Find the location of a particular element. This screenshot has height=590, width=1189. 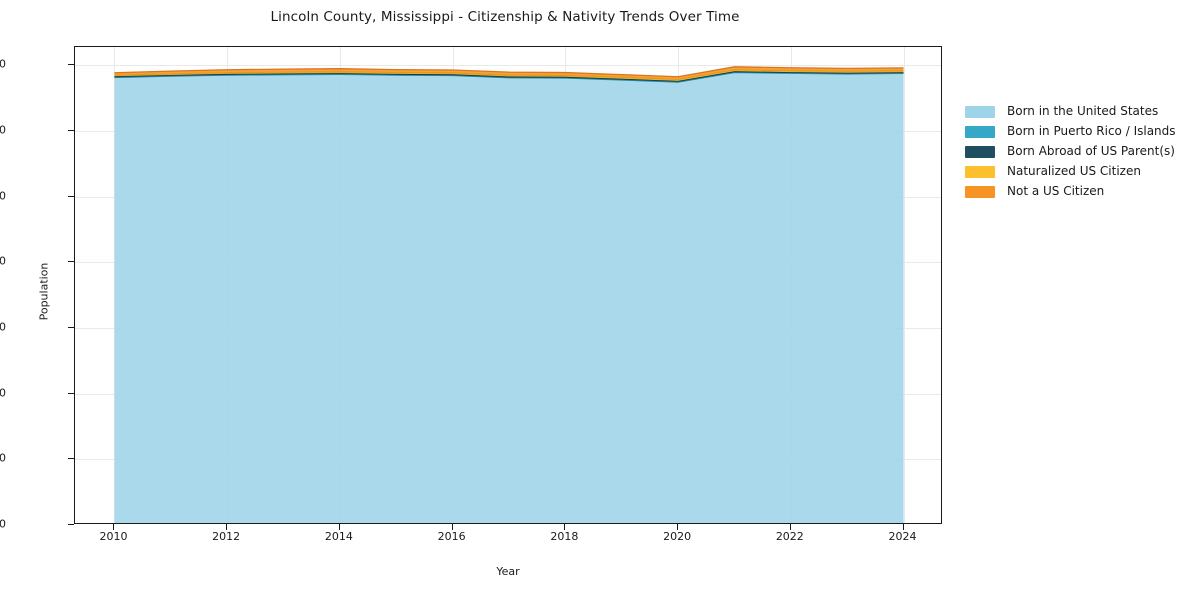

y-axis-label: Population is located at coordinates (44, 291).